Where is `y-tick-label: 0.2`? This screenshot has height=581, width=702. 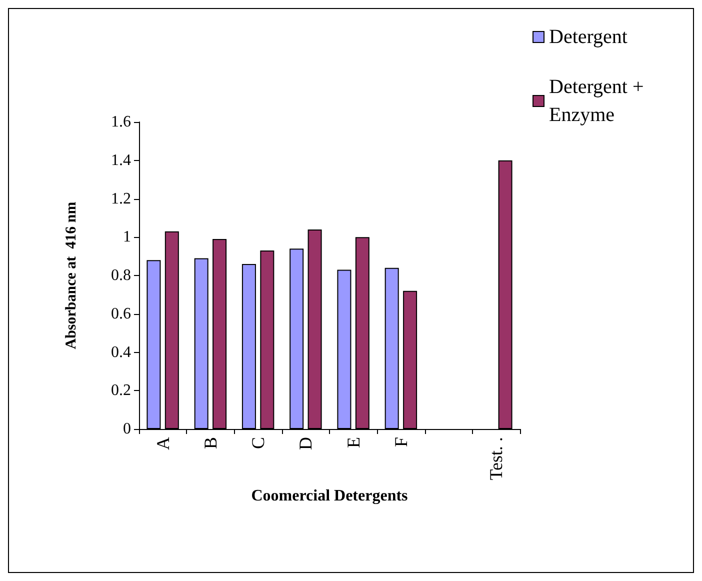 y-tick-label: 0.2 is located at coordinates (121, 391).